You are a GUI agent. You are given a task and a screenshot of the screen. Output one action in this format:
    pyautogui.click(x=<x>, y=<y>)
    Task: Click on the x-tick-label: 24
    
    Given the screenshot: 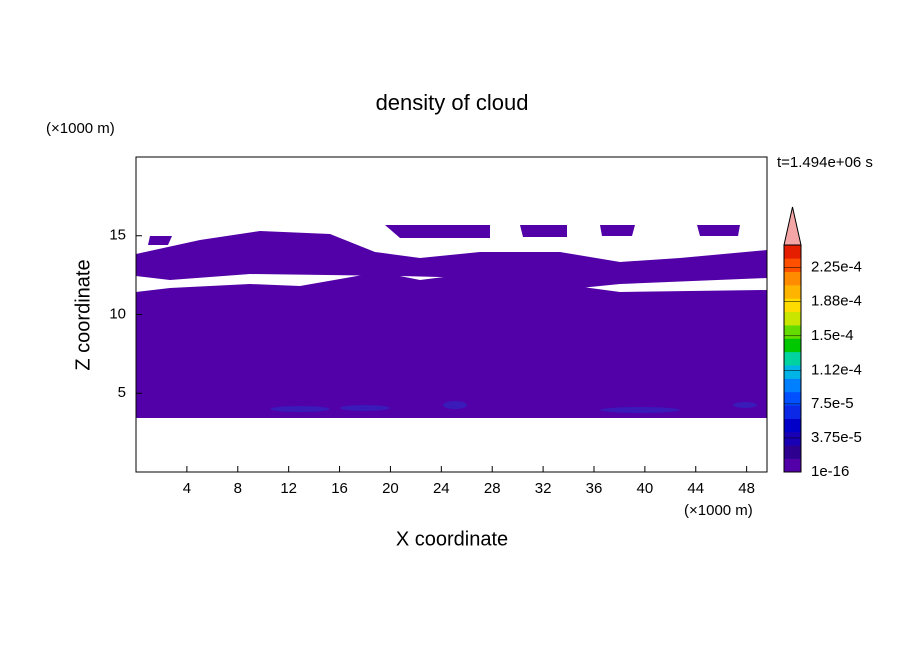 What is the action you would take?
    pyautogui.click(x=441, y=488)
    